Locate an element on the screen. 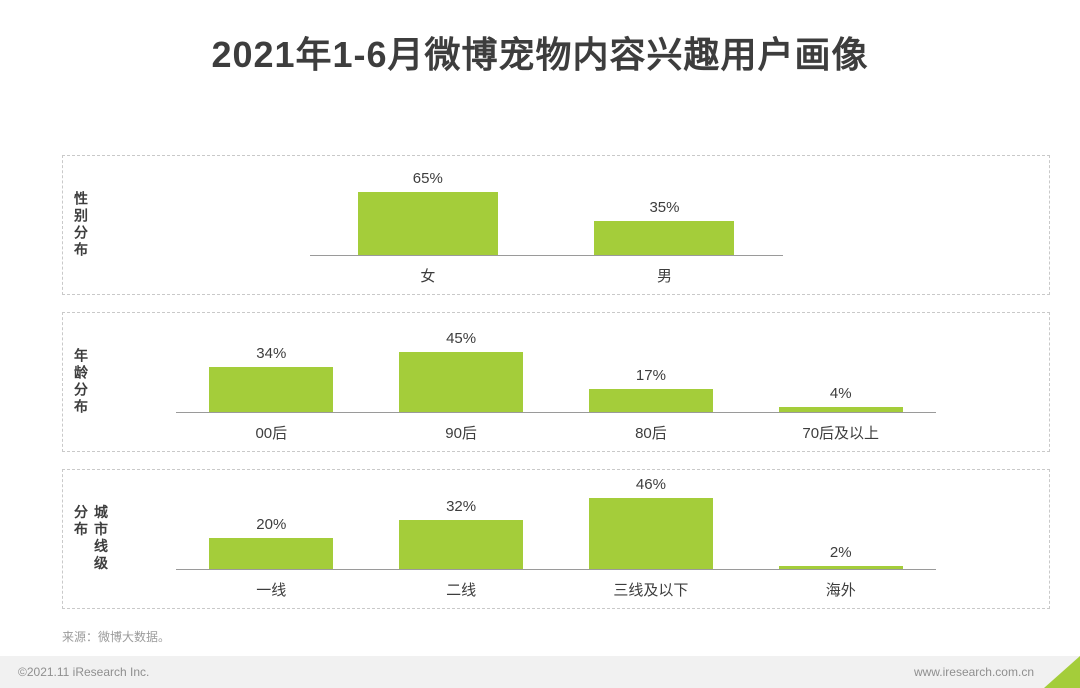 This screenshot has height=688, width=1080. bar-column: 17% is located at coordinates (651, 389).